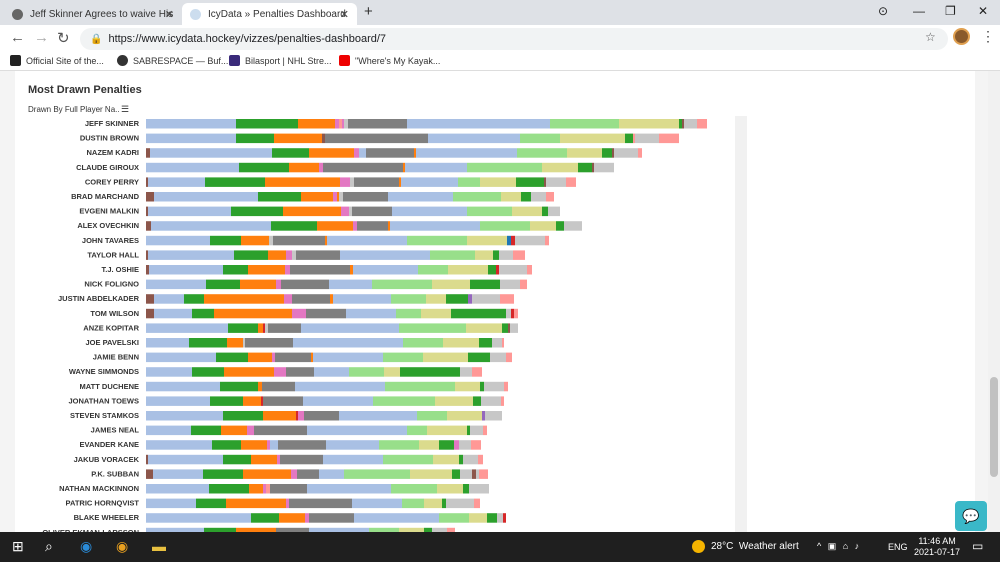  What do you see at coordinates (971, 516) in the screenshot?
I see `chat-button: 💬` at bounding box center [971, 516].